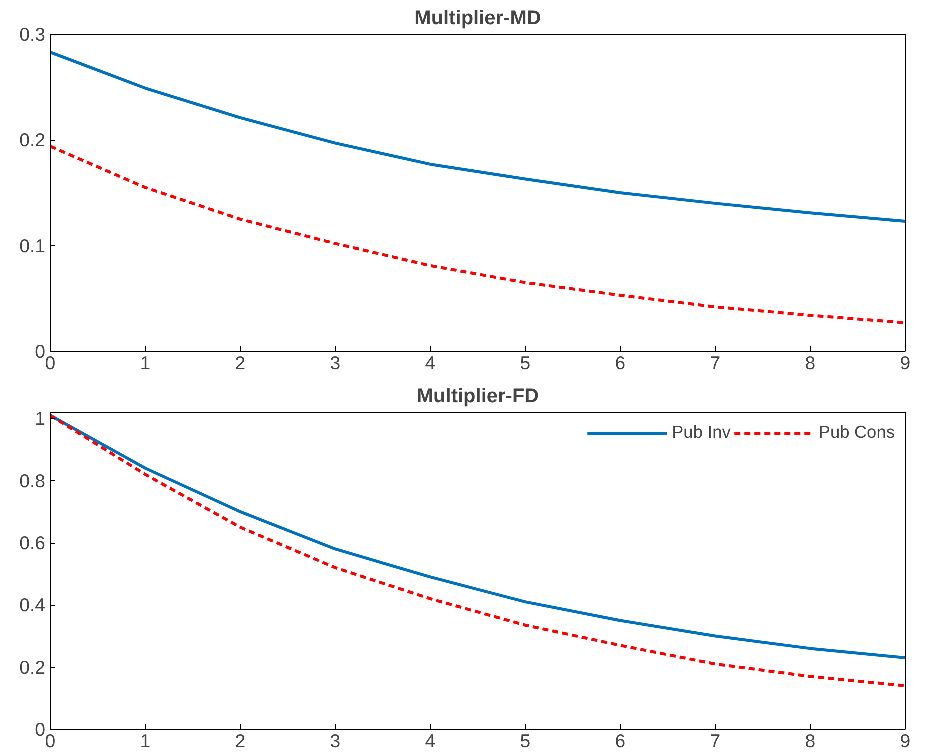 Image resolution: width=929 pixels, height=756 pixels. Describe the element at coordinates (33, 543) in the screenshot. I see `y-tick-label: 0.6` at that location.